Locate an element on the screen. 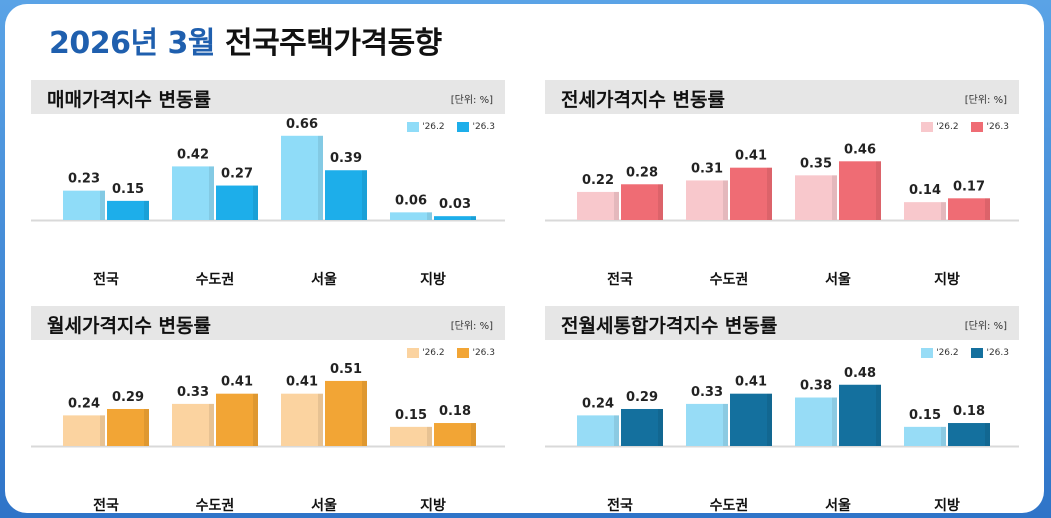 Image resolution: width=1051 pixels, height=518 pixels. value-label-provinces-prev: 0.14 is located at coordinates (925, 190).